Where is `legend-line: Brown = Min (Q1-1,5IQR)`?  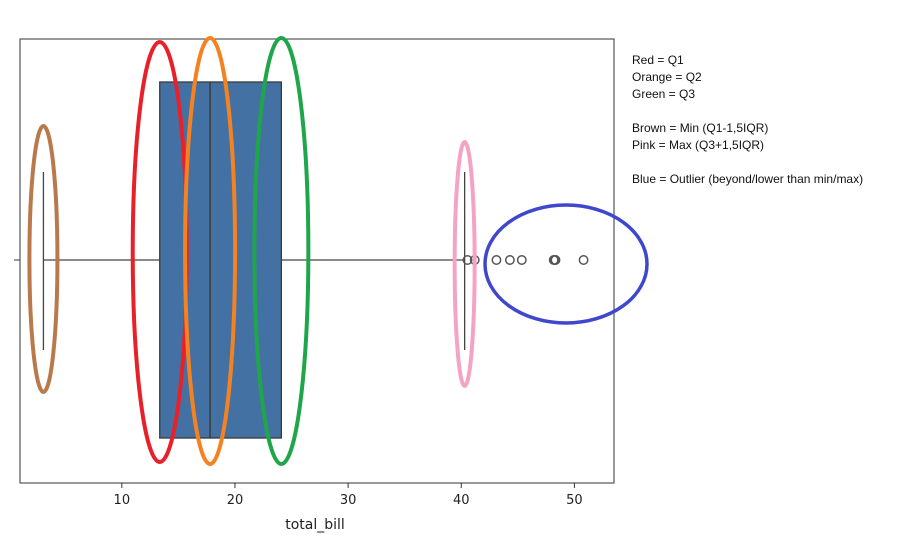
legend-line: Brown = Min (Q1-1,5IQR) is located at coordinates (700, 128).